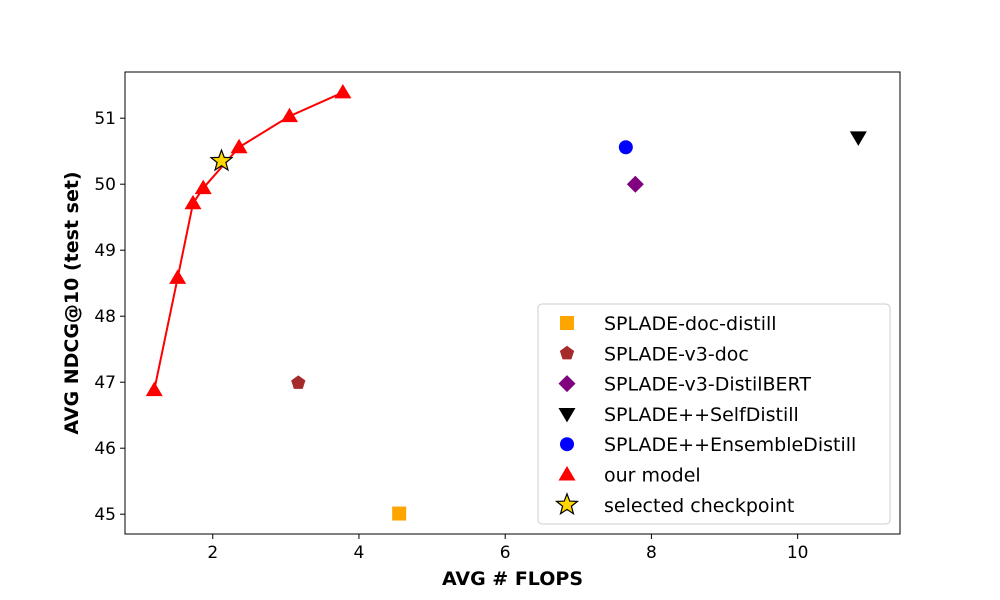 The height and width of the screenshot is (600, 1000). I want to click on legend-marker-selected-checkpoint, so click(567, 504).